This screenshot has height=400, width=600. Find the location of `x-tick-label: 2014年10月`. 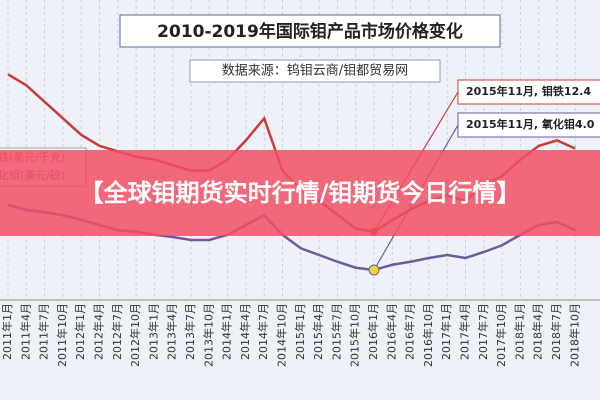

x-tick-label: 2014年10月 is located at coordinates (282, 335).